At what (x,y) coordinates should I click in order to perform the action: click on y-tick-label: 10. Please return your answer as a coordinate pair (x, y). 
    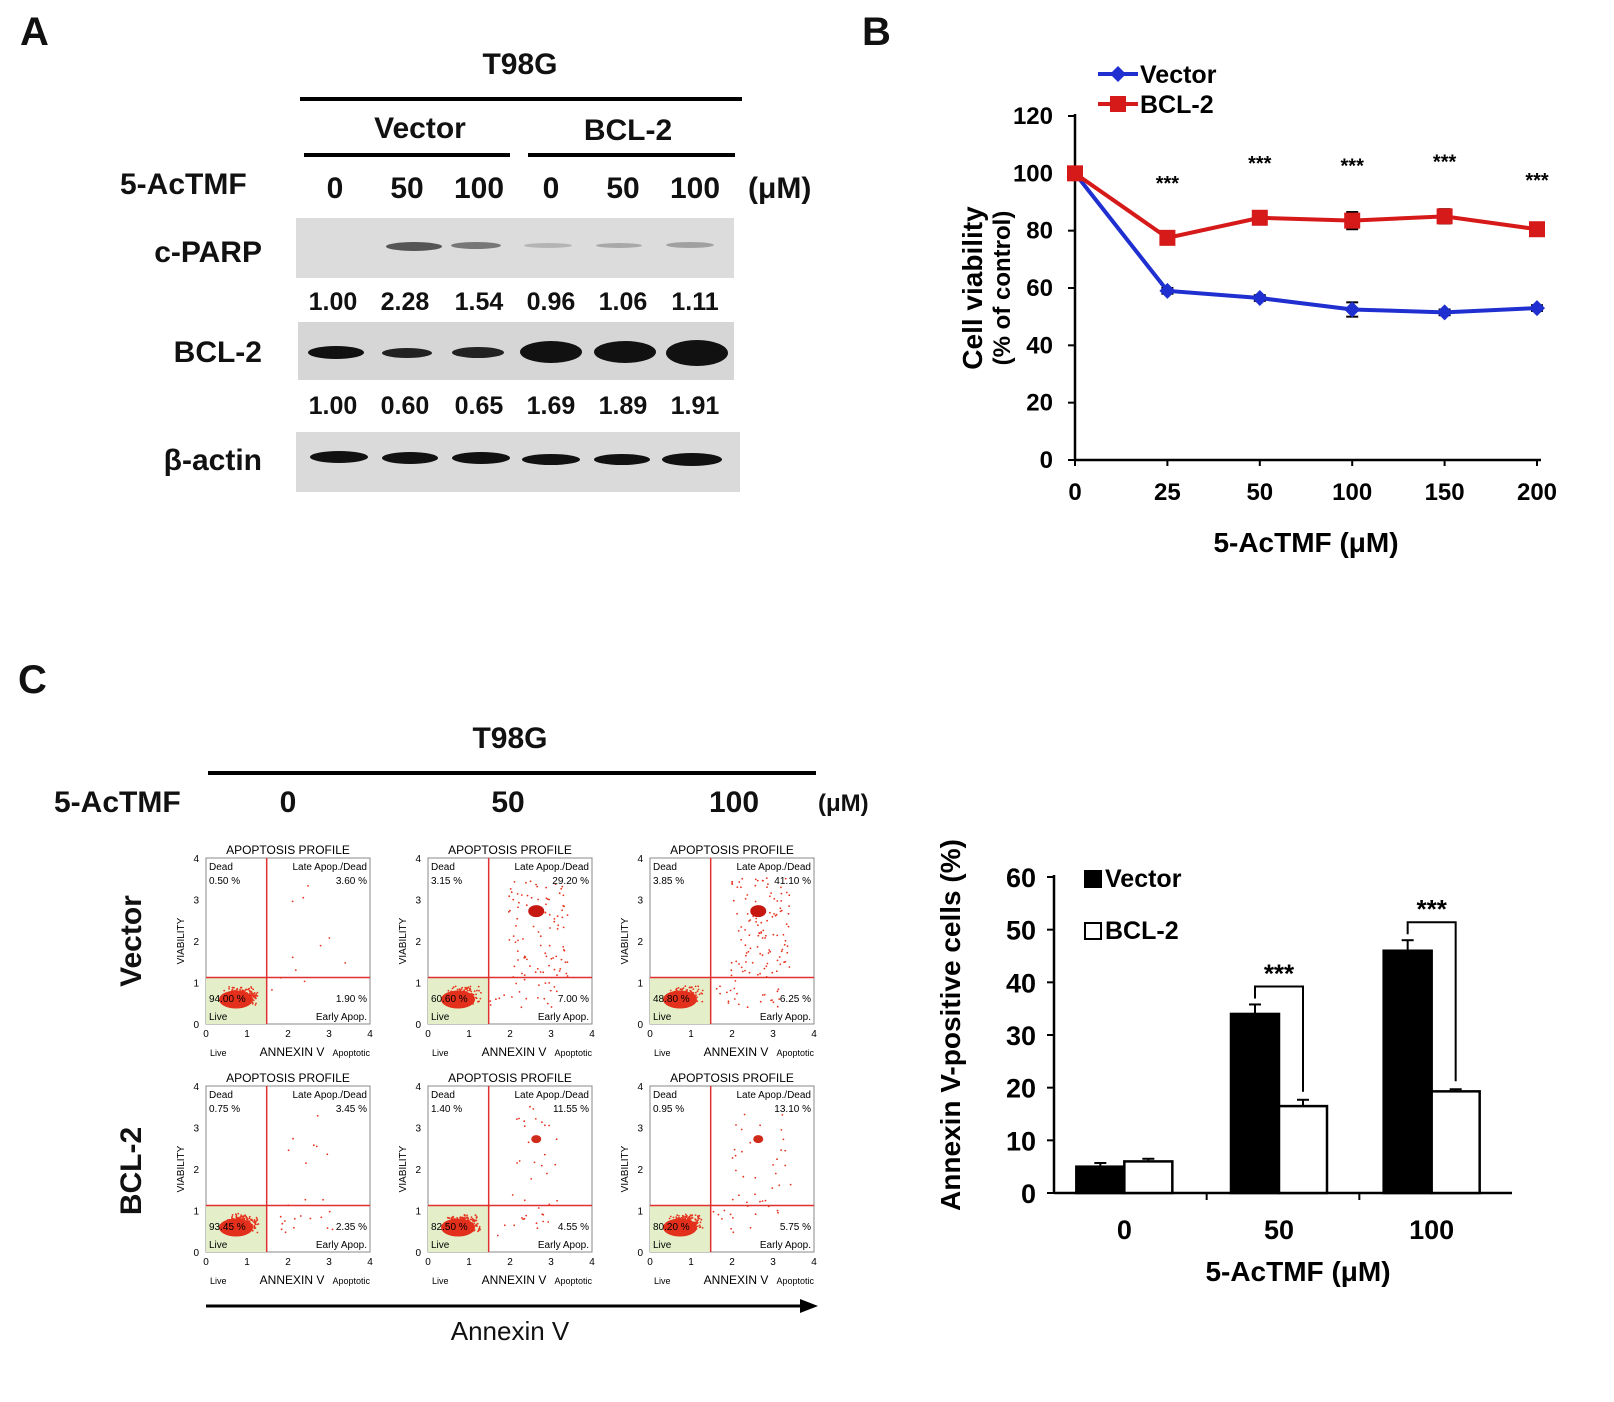
    Looking at the image, I should click on (1021, 1141).